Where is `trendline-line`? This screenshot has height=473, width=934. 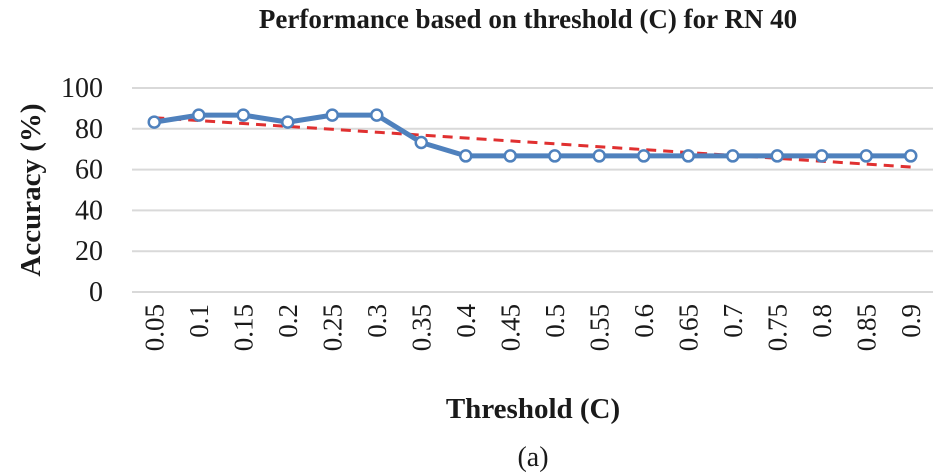 trendline-line is located at coordinates (532, 142).